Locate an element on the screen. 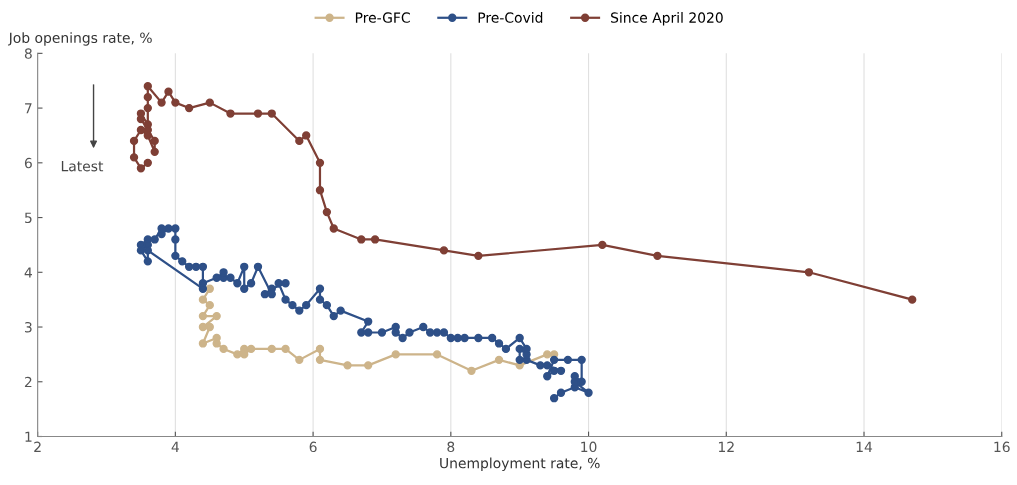 The image size is (1017, 485). y-tick-label: 8 is located at coordinates (28, 53).